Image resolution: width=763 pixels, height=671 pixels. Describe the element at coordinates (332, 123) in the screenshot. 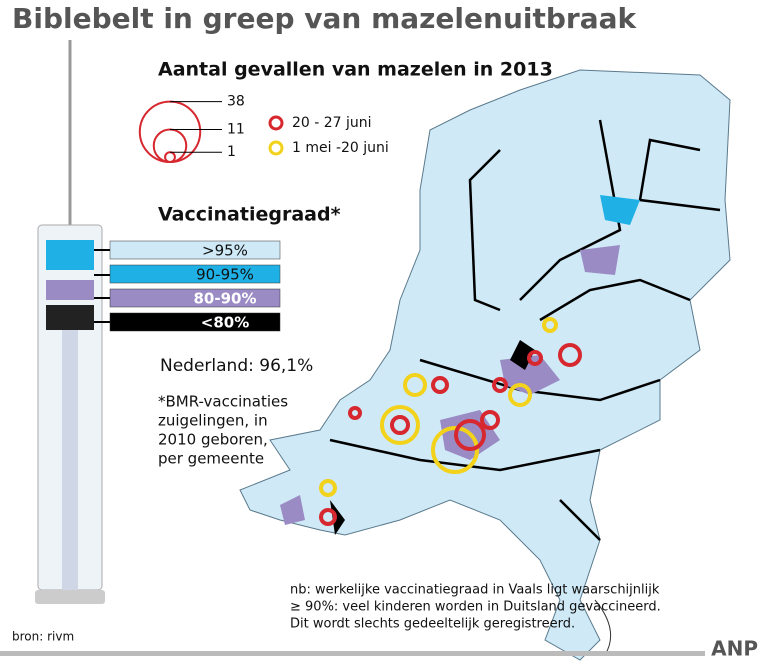

I see `period-label: 20 - 27 juni` at that location.